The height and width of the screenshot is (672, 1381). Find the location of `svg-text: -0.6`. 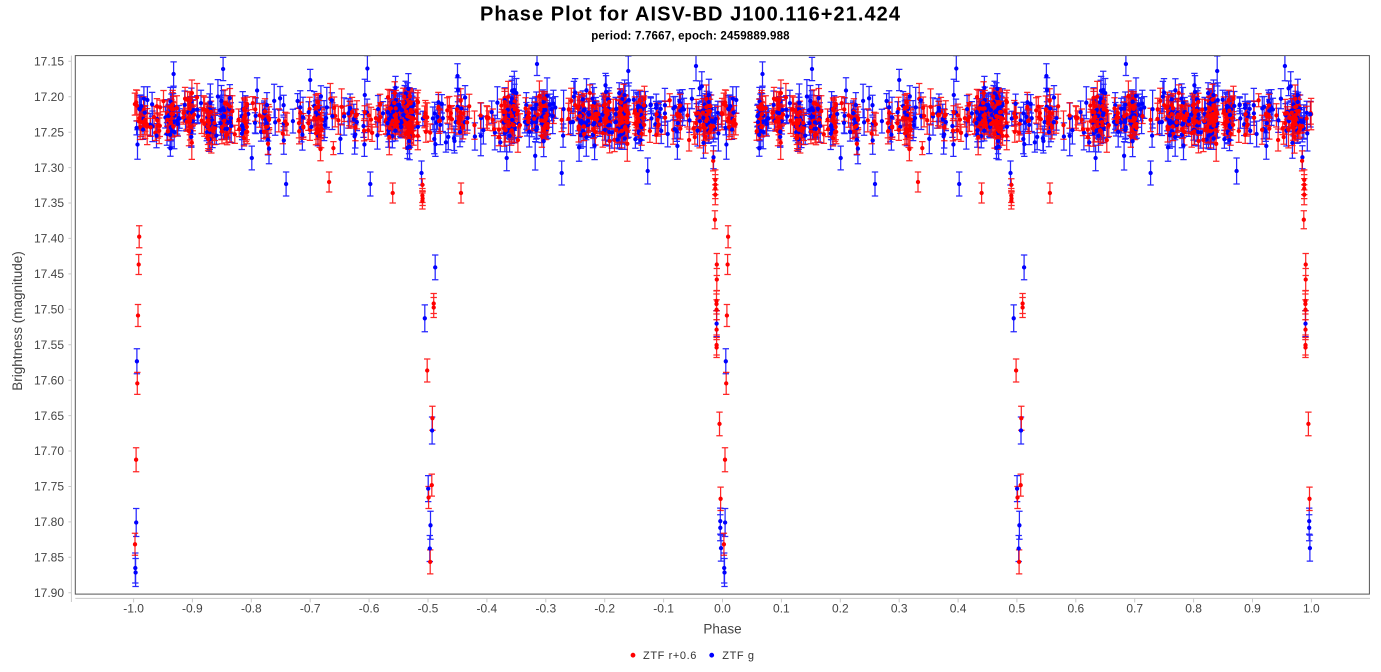

svg-text: -0.6 is located at coordinates (369, 609).